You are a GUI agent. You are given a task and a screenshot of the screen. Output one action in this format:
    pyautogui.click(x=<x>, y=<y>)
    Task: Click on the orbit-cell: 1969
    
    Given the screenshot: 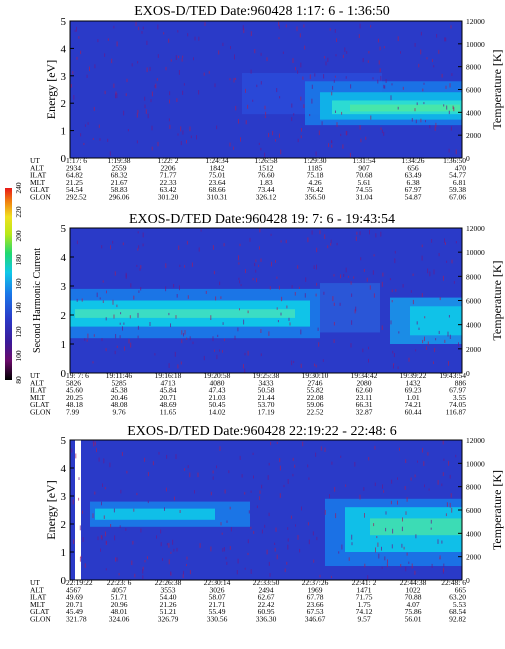 What is the action you would take?
    pyautogui.click(x=315, y=589)
    